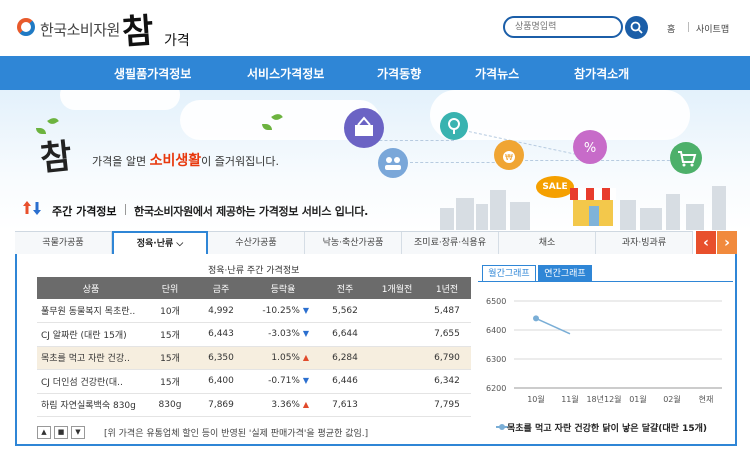 The width and height of the screenshot is (750, 455). I want to click on section-divider, so click(125, 209).